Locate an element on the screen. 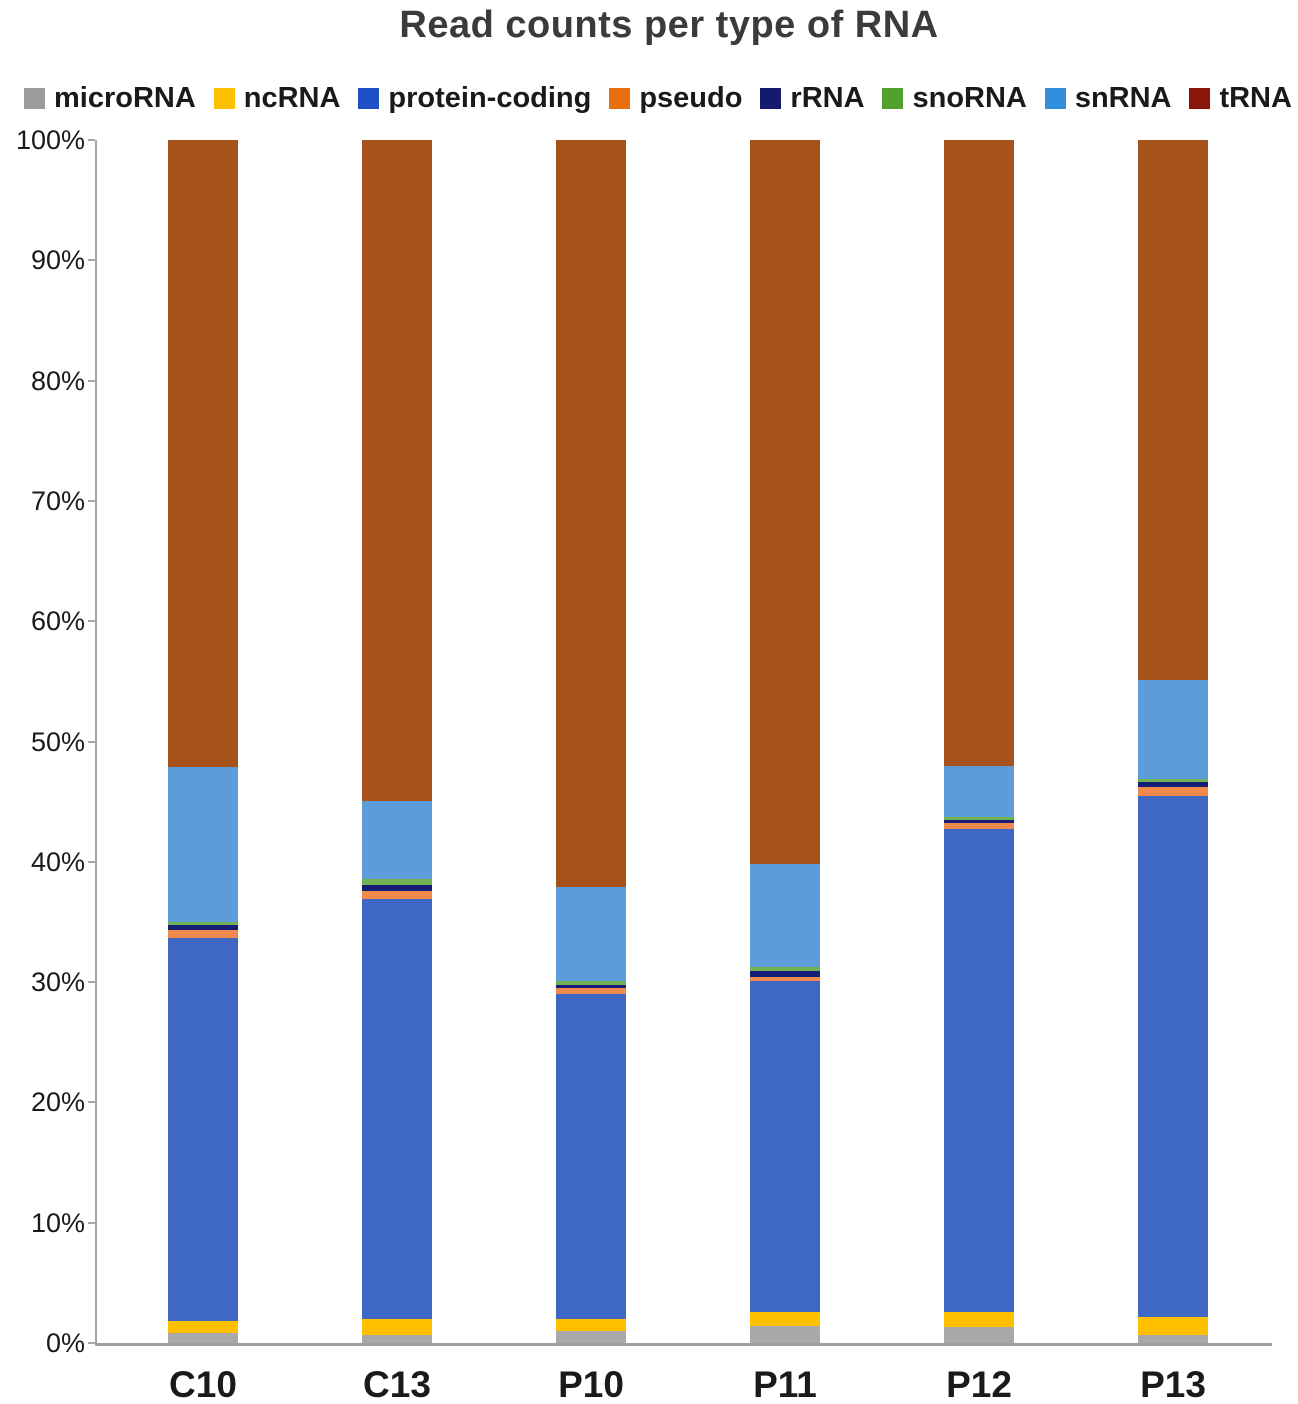 The width and height of the screenshot is (1298, 1404). bar-slot-P13 is located at coordinates (1173, 741).